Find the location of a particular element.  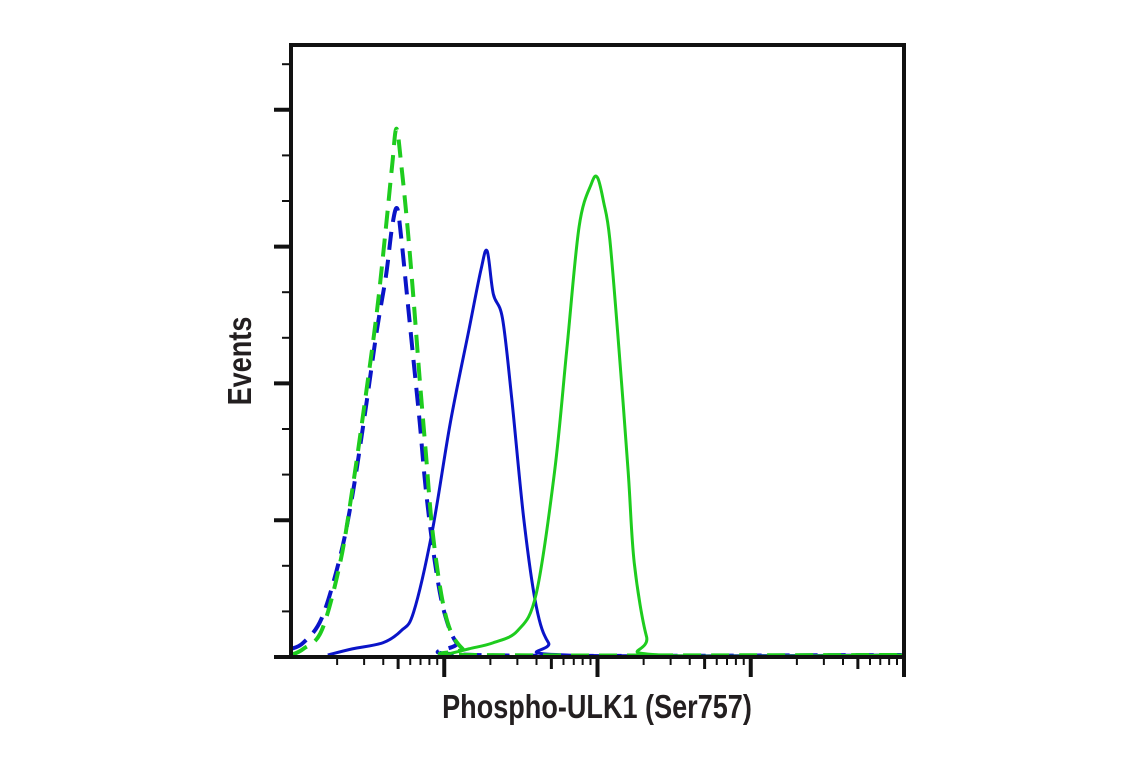

y-axis-label: Events is located at coordinates (239, 361).